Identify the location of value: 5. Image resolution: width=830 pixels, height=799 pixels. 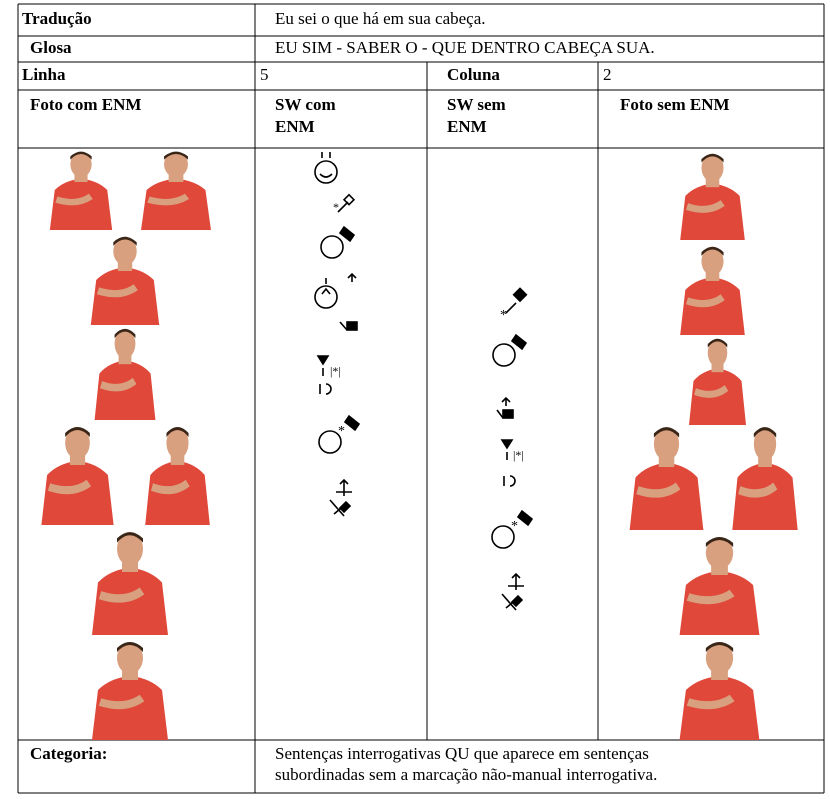
(264, 74).